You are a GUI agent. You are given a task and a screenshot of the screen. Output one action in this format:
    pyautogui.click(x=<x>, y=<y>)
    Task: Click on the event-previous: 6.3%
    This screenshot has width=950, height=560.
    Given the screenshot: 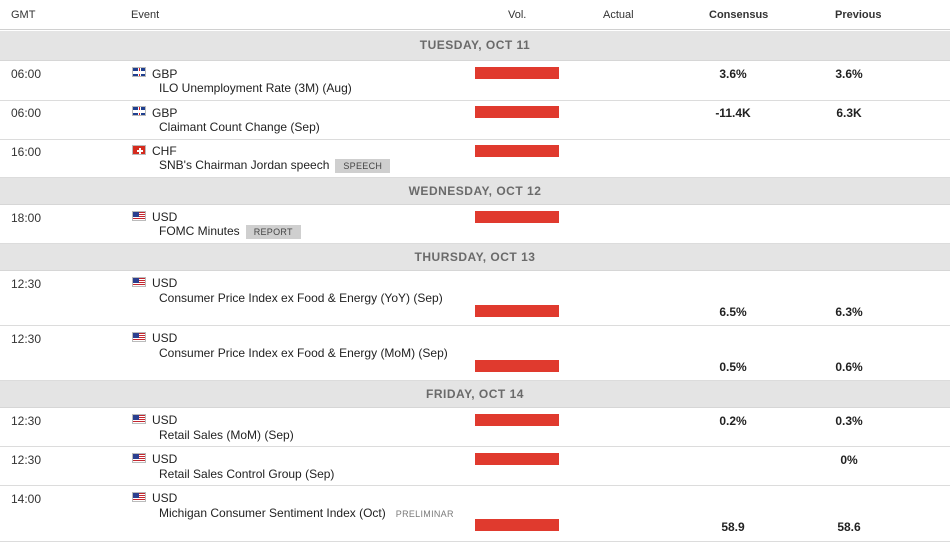 What is the action you would take?
    pyautogui.click(x=849, y=312)
    